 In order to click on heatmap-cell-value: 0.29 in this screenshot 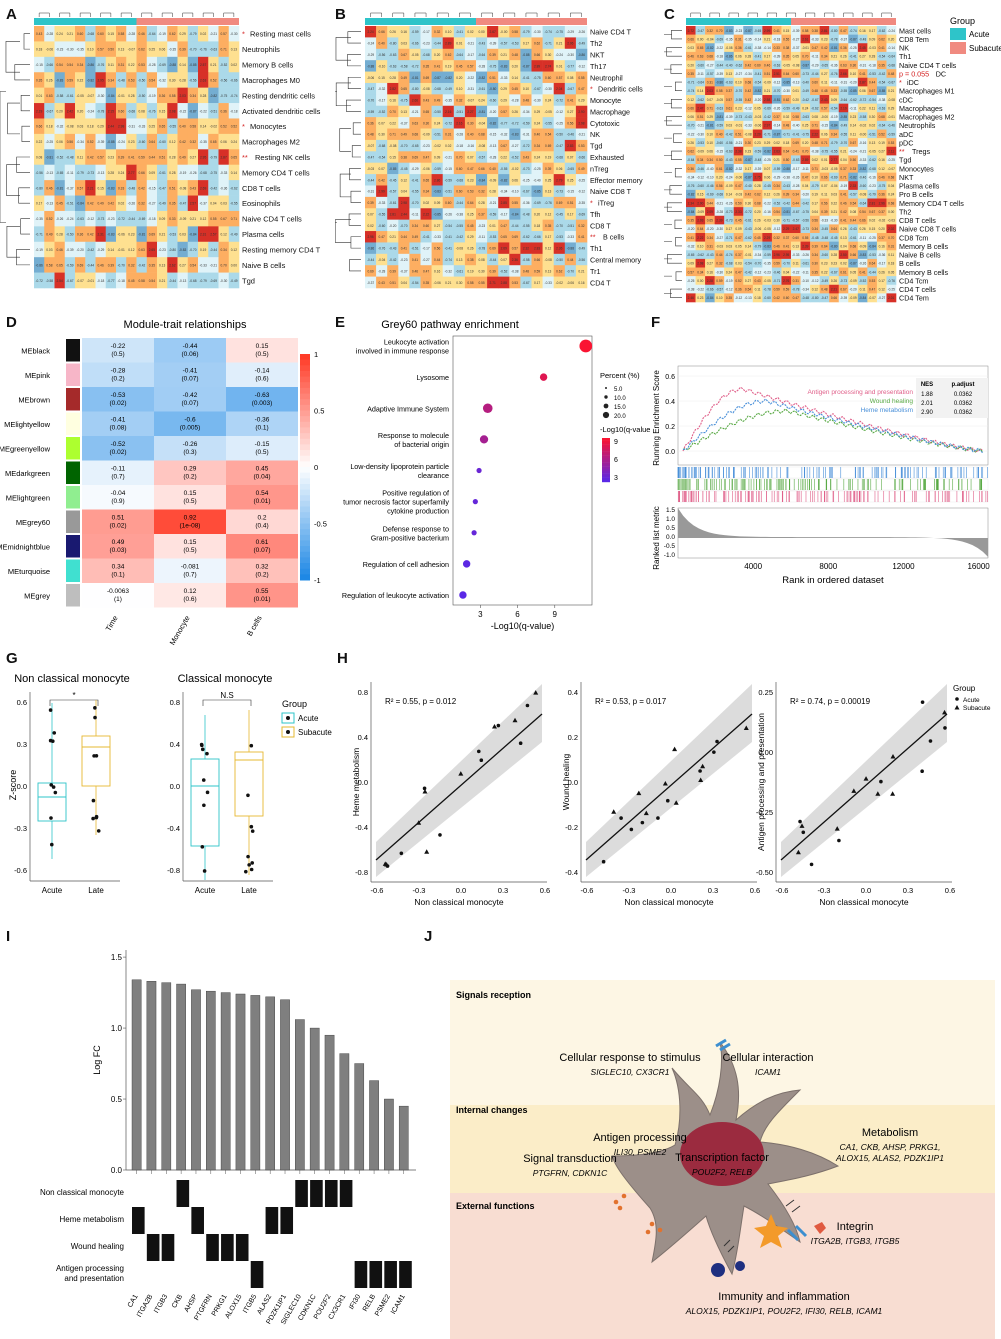, I will do `click(537, 112)`.